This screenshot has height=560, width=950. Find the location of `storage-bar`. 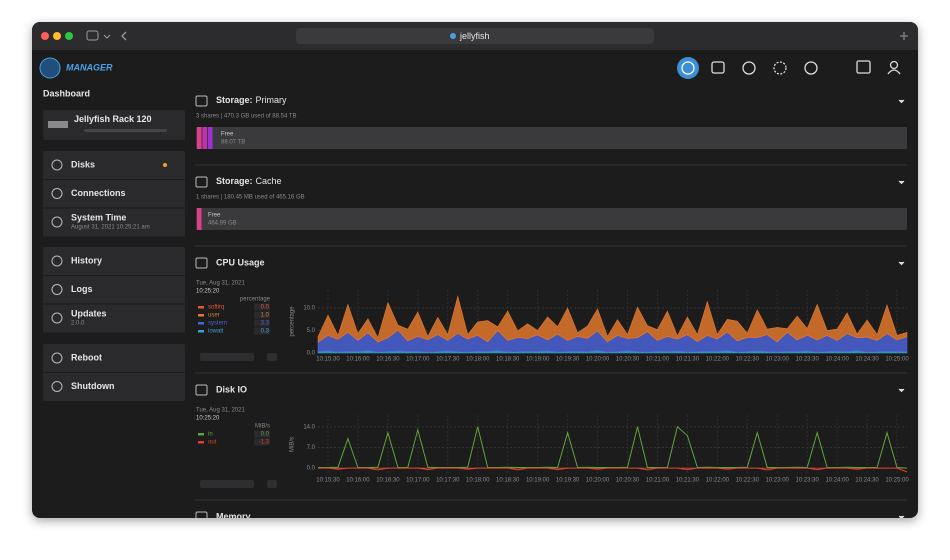

storage-bar is located at coordinates (551, 219).